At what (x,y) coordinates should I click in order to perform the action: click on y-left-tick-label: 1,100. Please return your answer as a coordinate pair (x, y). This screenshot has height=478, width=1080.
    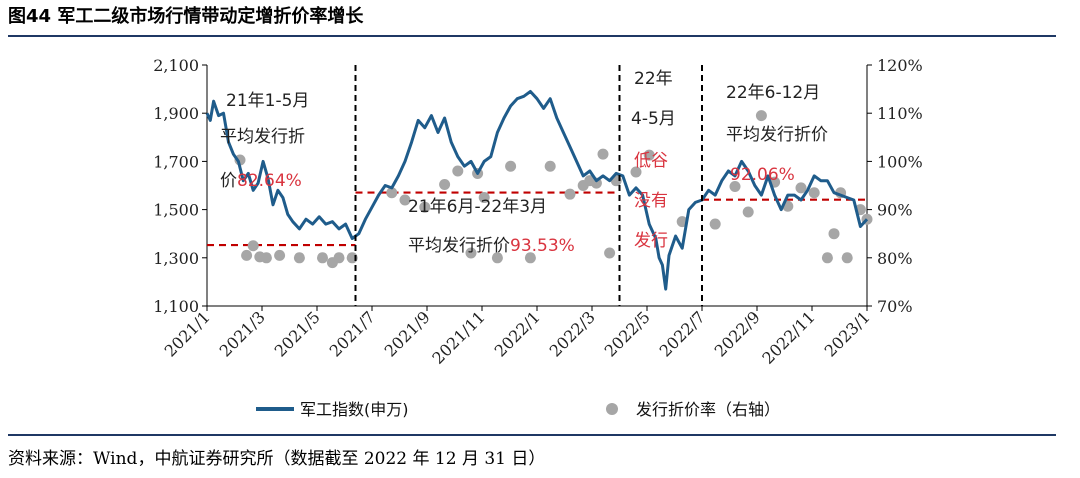
    Looking at the image, I should click on (176, 306).